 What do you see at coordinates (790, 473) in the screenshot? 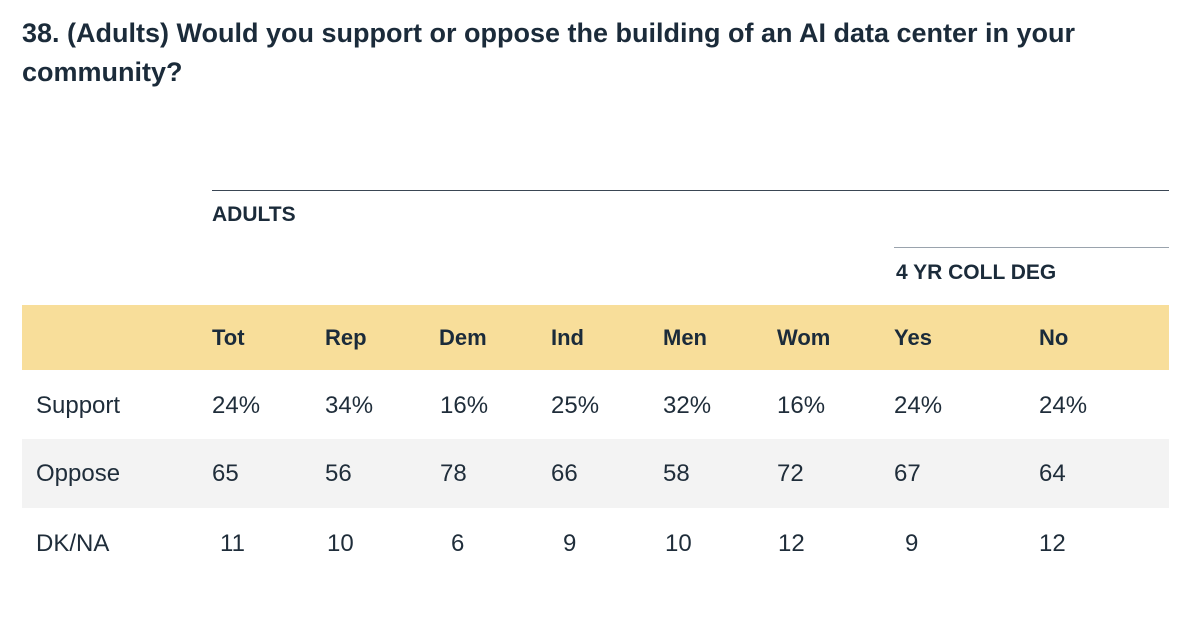
I see `table-cell: 72` at bounding box center [790, 473].